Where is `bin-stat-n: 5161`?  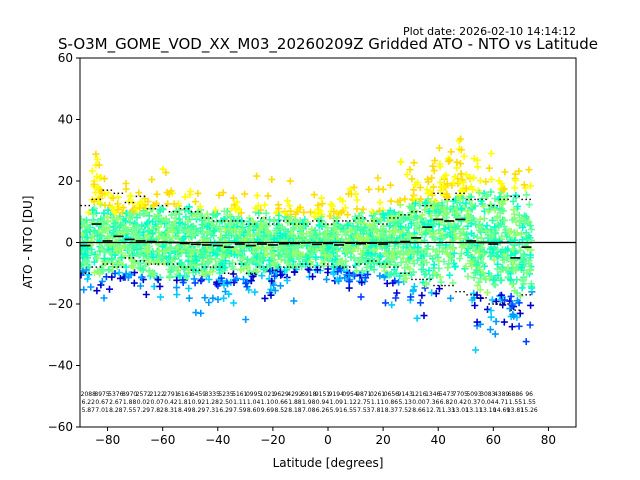
bin-stat-n: 5161 is located at coordinates (239, 394).